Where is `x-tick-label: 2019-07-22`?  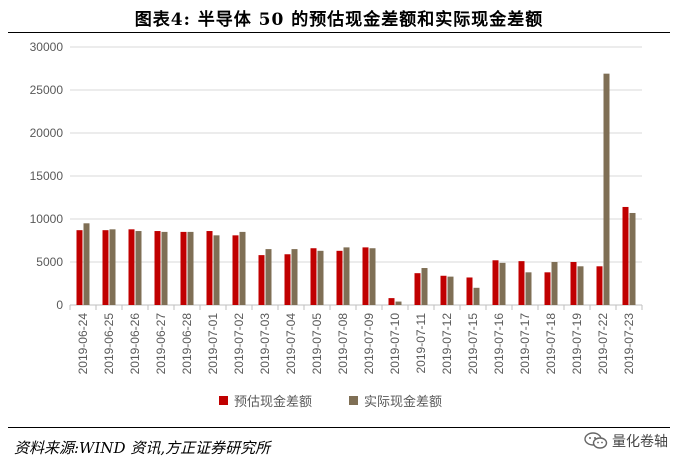 x-tick-label: 2019-07-22 is located at coordinates (603, 344).